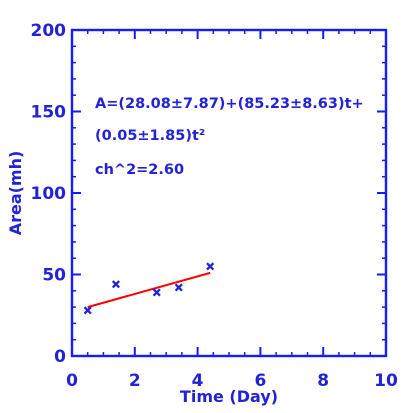  Describe the element at coordinates (49, 31) in the screenshot. I see `y-tick-label: 200` at that location.